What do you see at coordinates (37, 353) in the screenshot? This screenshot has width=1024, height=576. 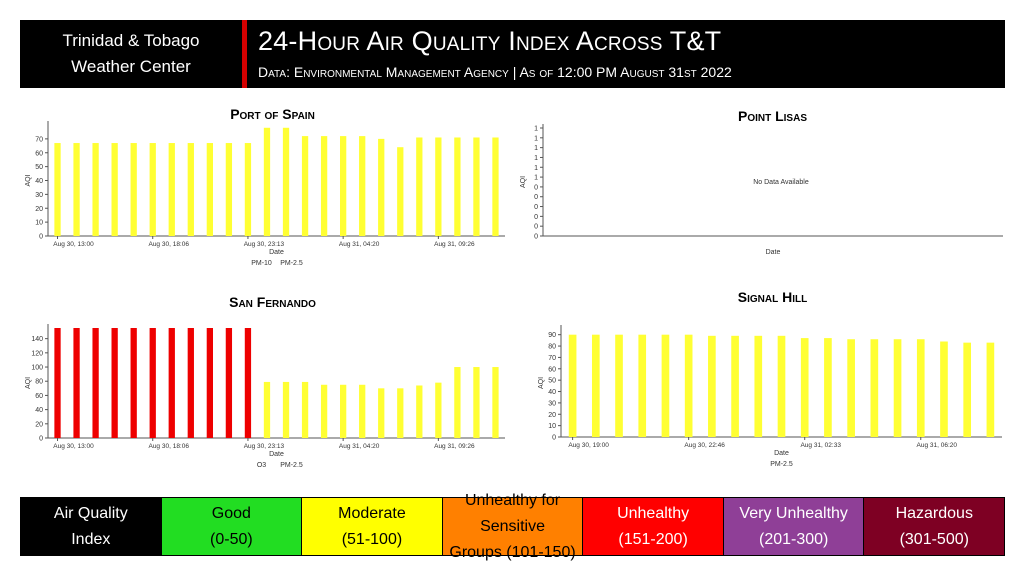 I see `y-tick-label: 120` at bounding box center [37, 353].